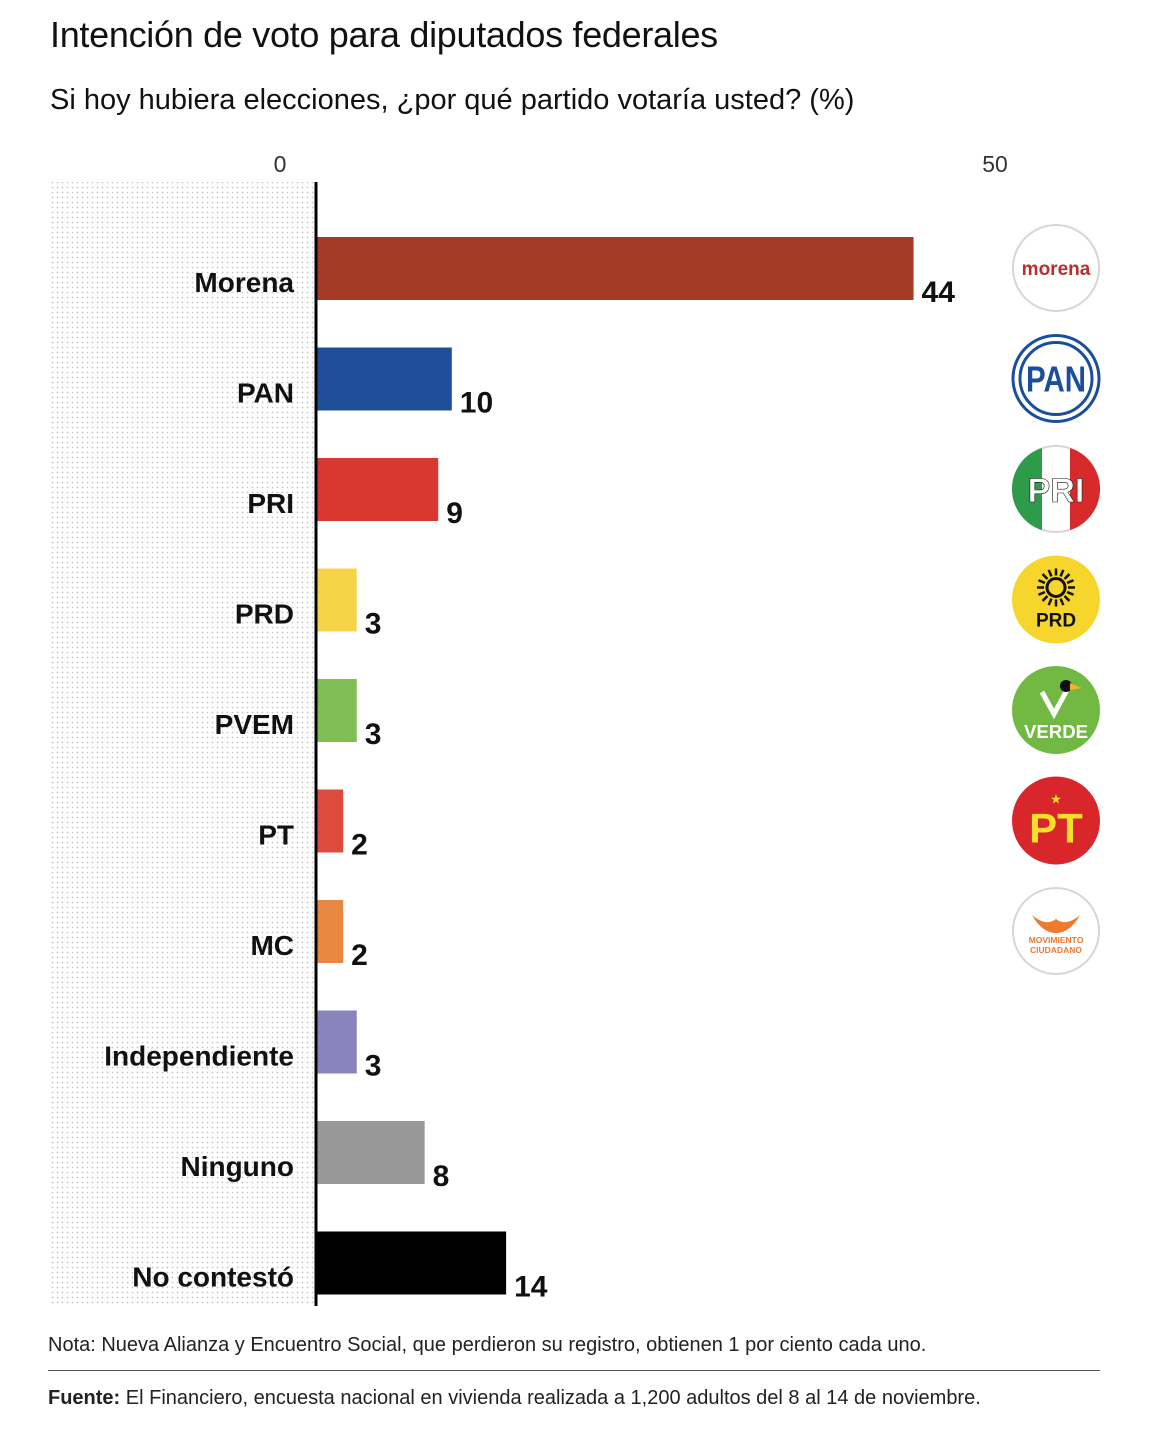 This screenshot has height=1456, width=1174. I want to click on footer-divider, so click(574, 1370).